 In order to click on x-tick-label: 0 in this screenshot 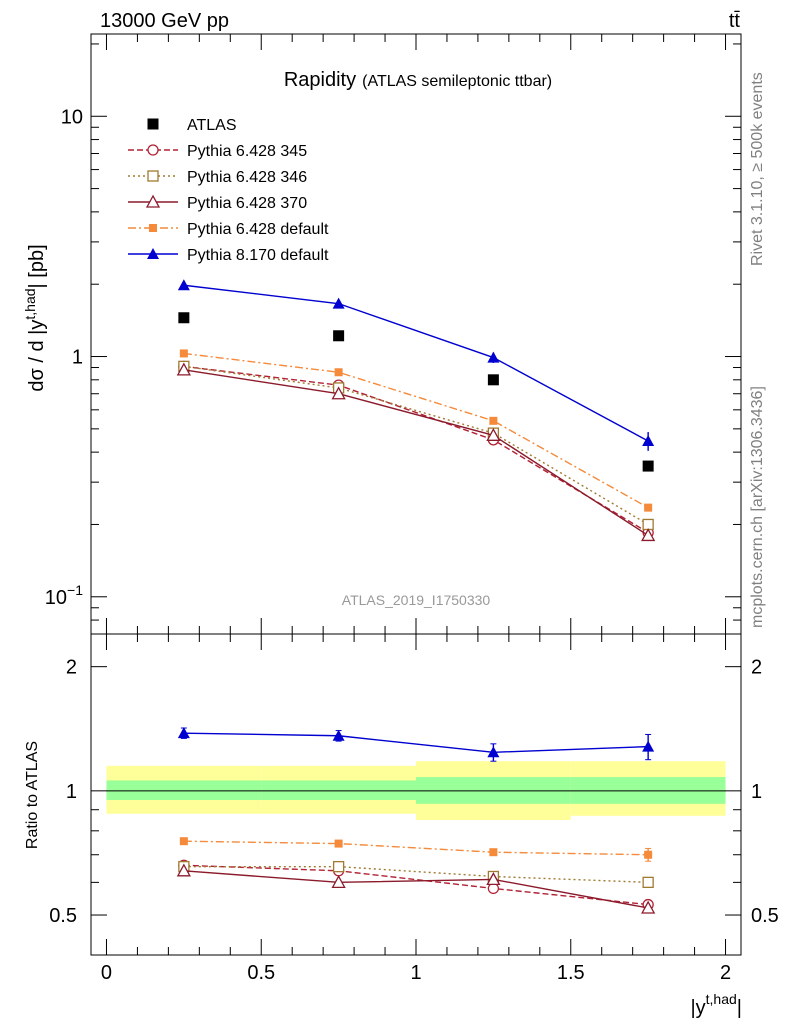, I will do `click(106, 973)`.